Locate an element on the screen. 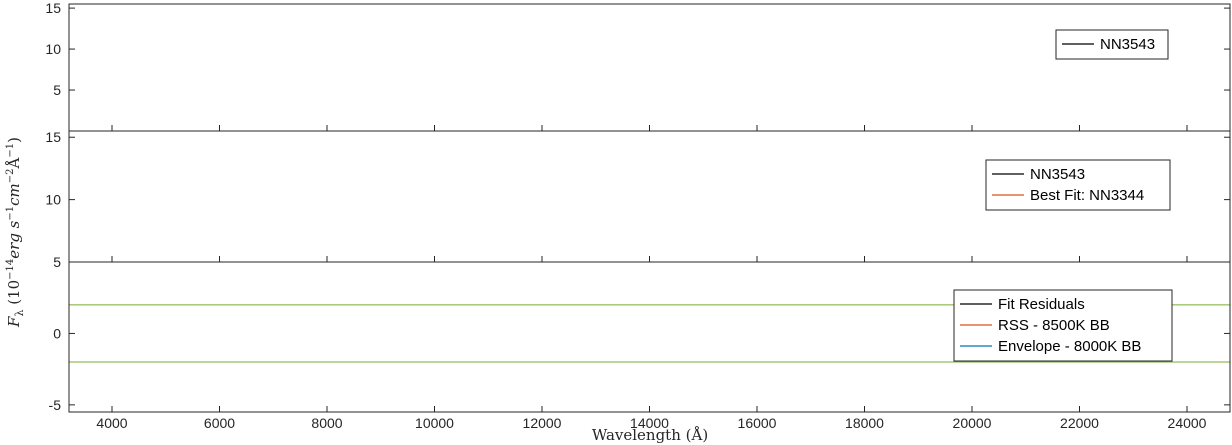  xtick-label-8: 20000 is located at coordinates (972, 423).